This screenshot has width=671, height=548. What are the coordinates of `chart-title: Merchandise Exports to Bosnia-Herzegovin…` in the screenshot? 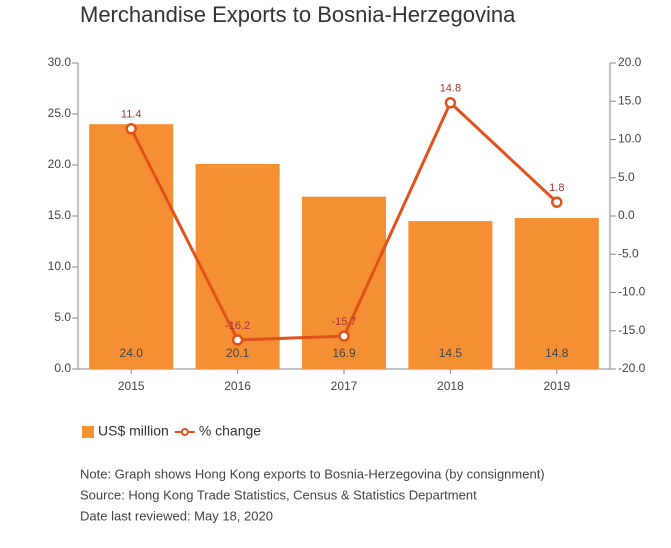 It's located at (298, 14).